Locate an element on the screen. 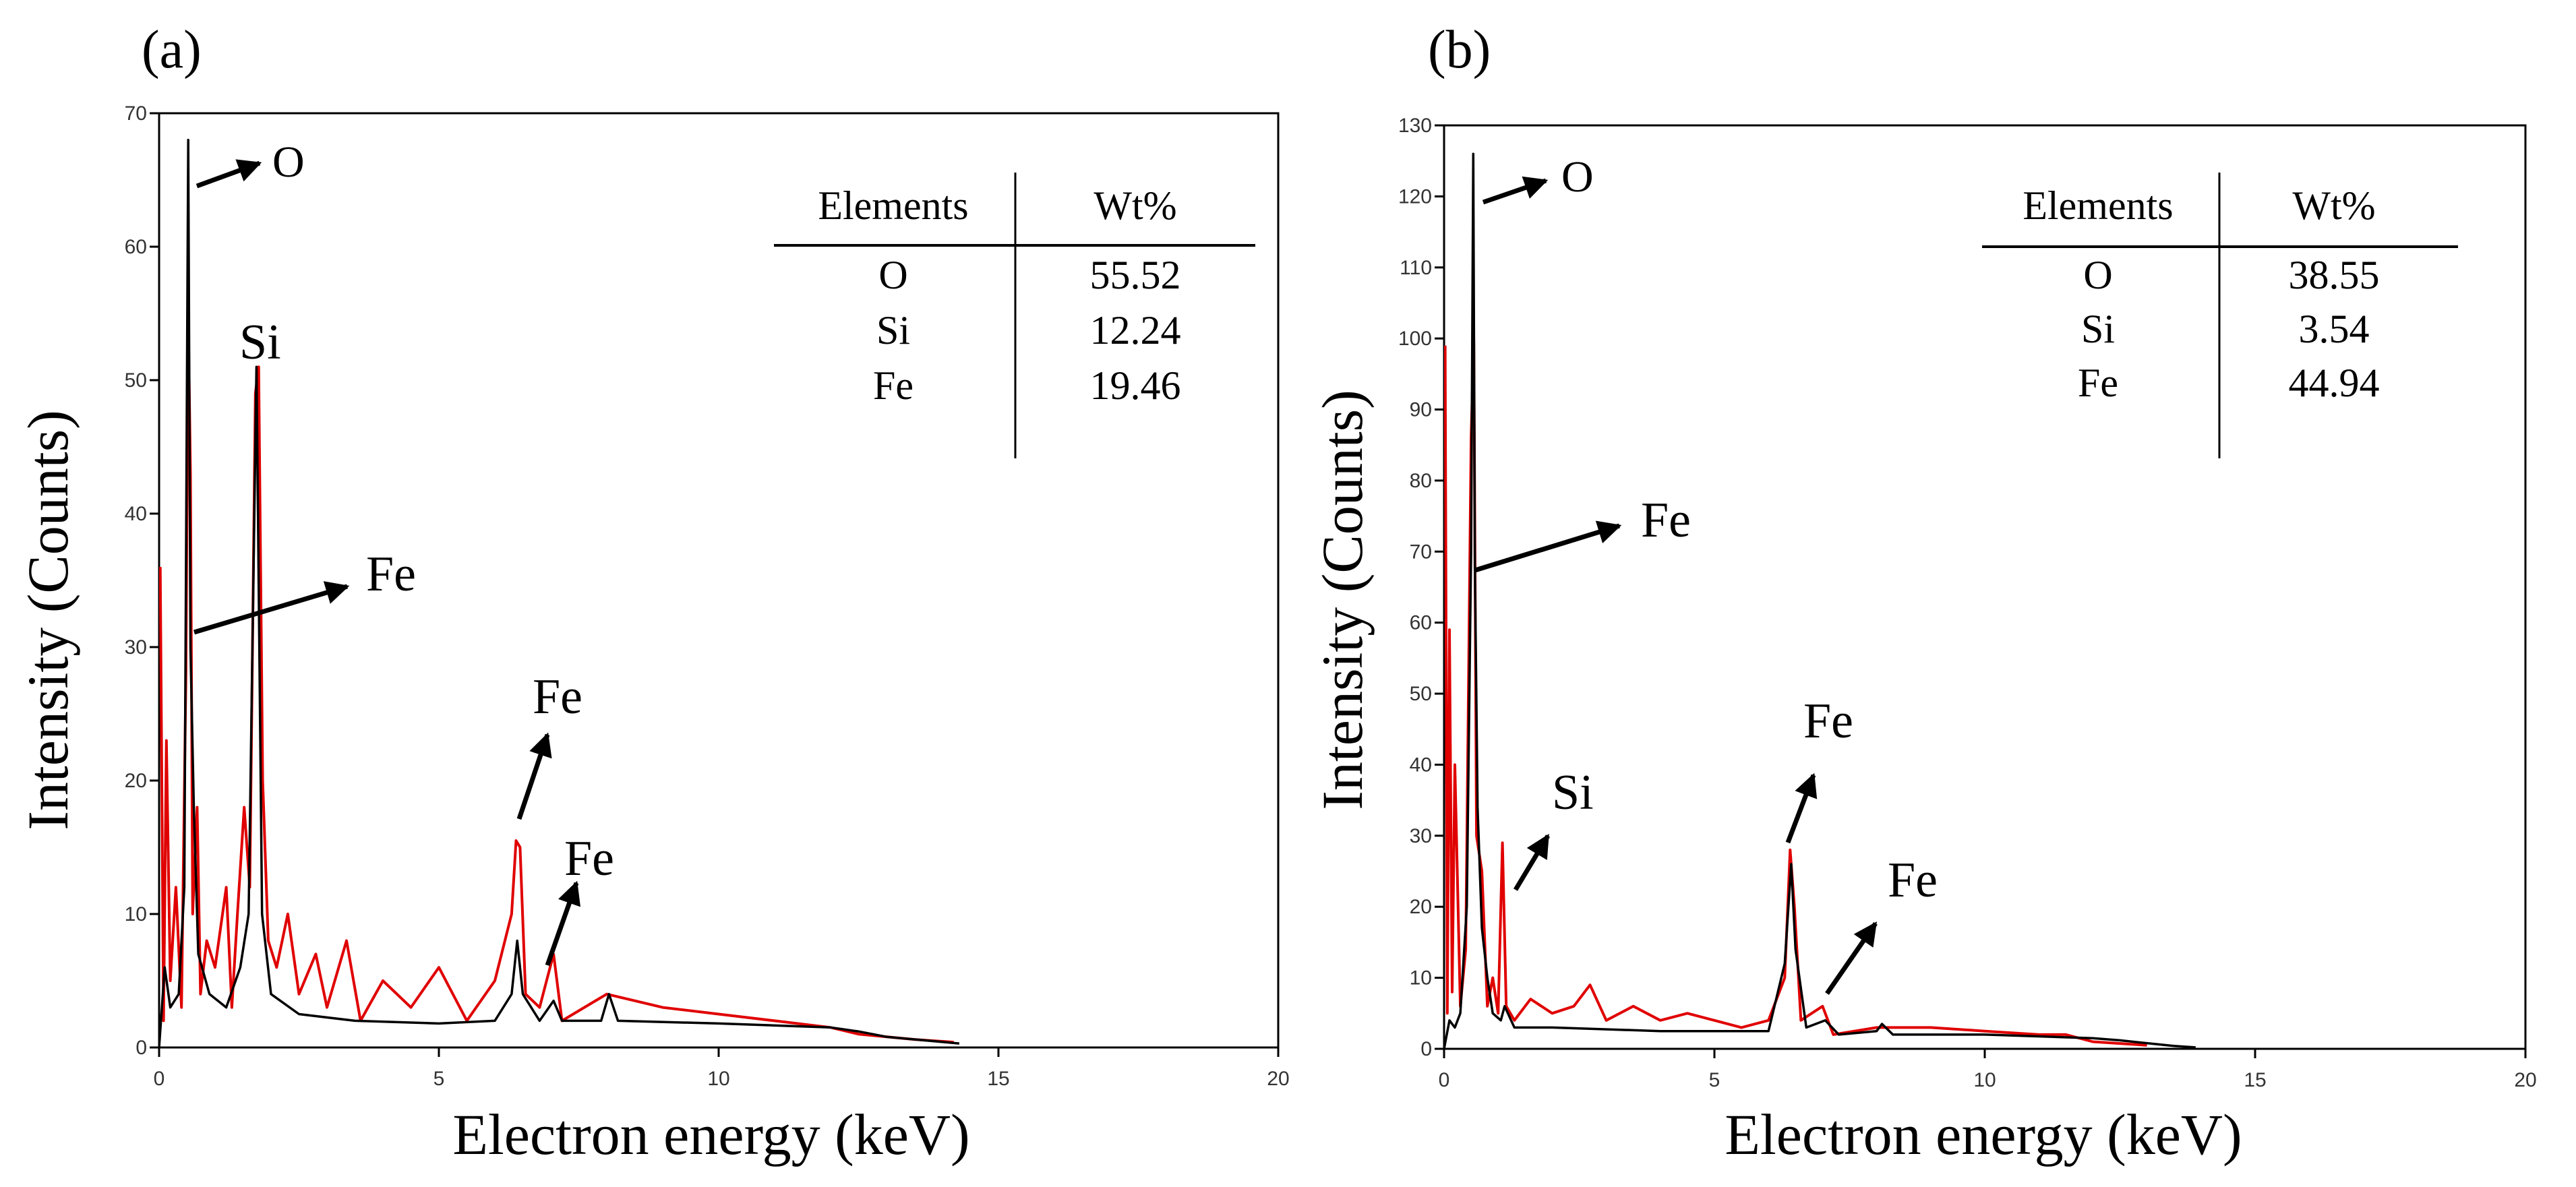 The image size is (2576, 1187). y-tick-label: 80 is located at coordinates (1421, 481).